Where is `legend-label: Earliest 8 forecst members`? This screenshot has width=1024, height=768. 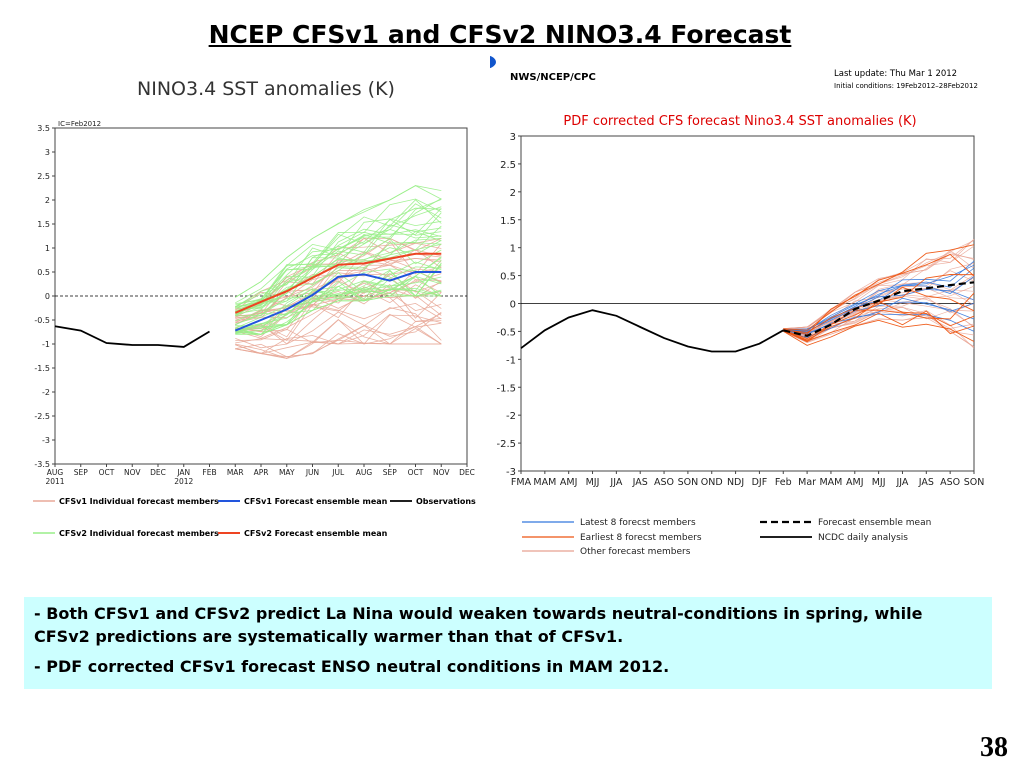
legend-label: Earliest 8 forecst members is located at coordinates (641, 538).